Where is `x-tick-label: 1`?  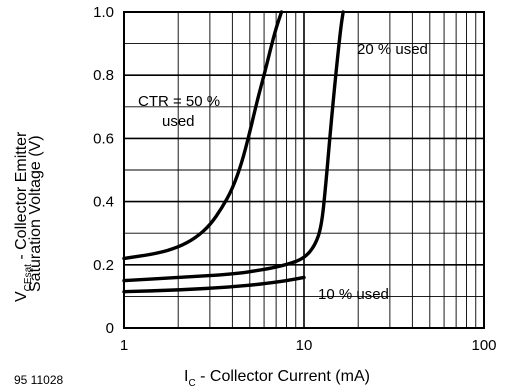
x-tick-label: 1 is located at coordinates (124, 345).